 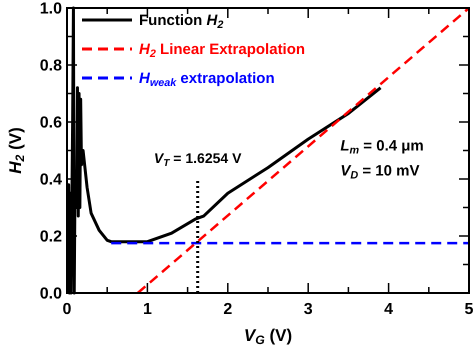 What do you see at coordinates (51, 180) in the screenshot?
I see `y-tick-label: 0.4` at bounding box center [51, 180].